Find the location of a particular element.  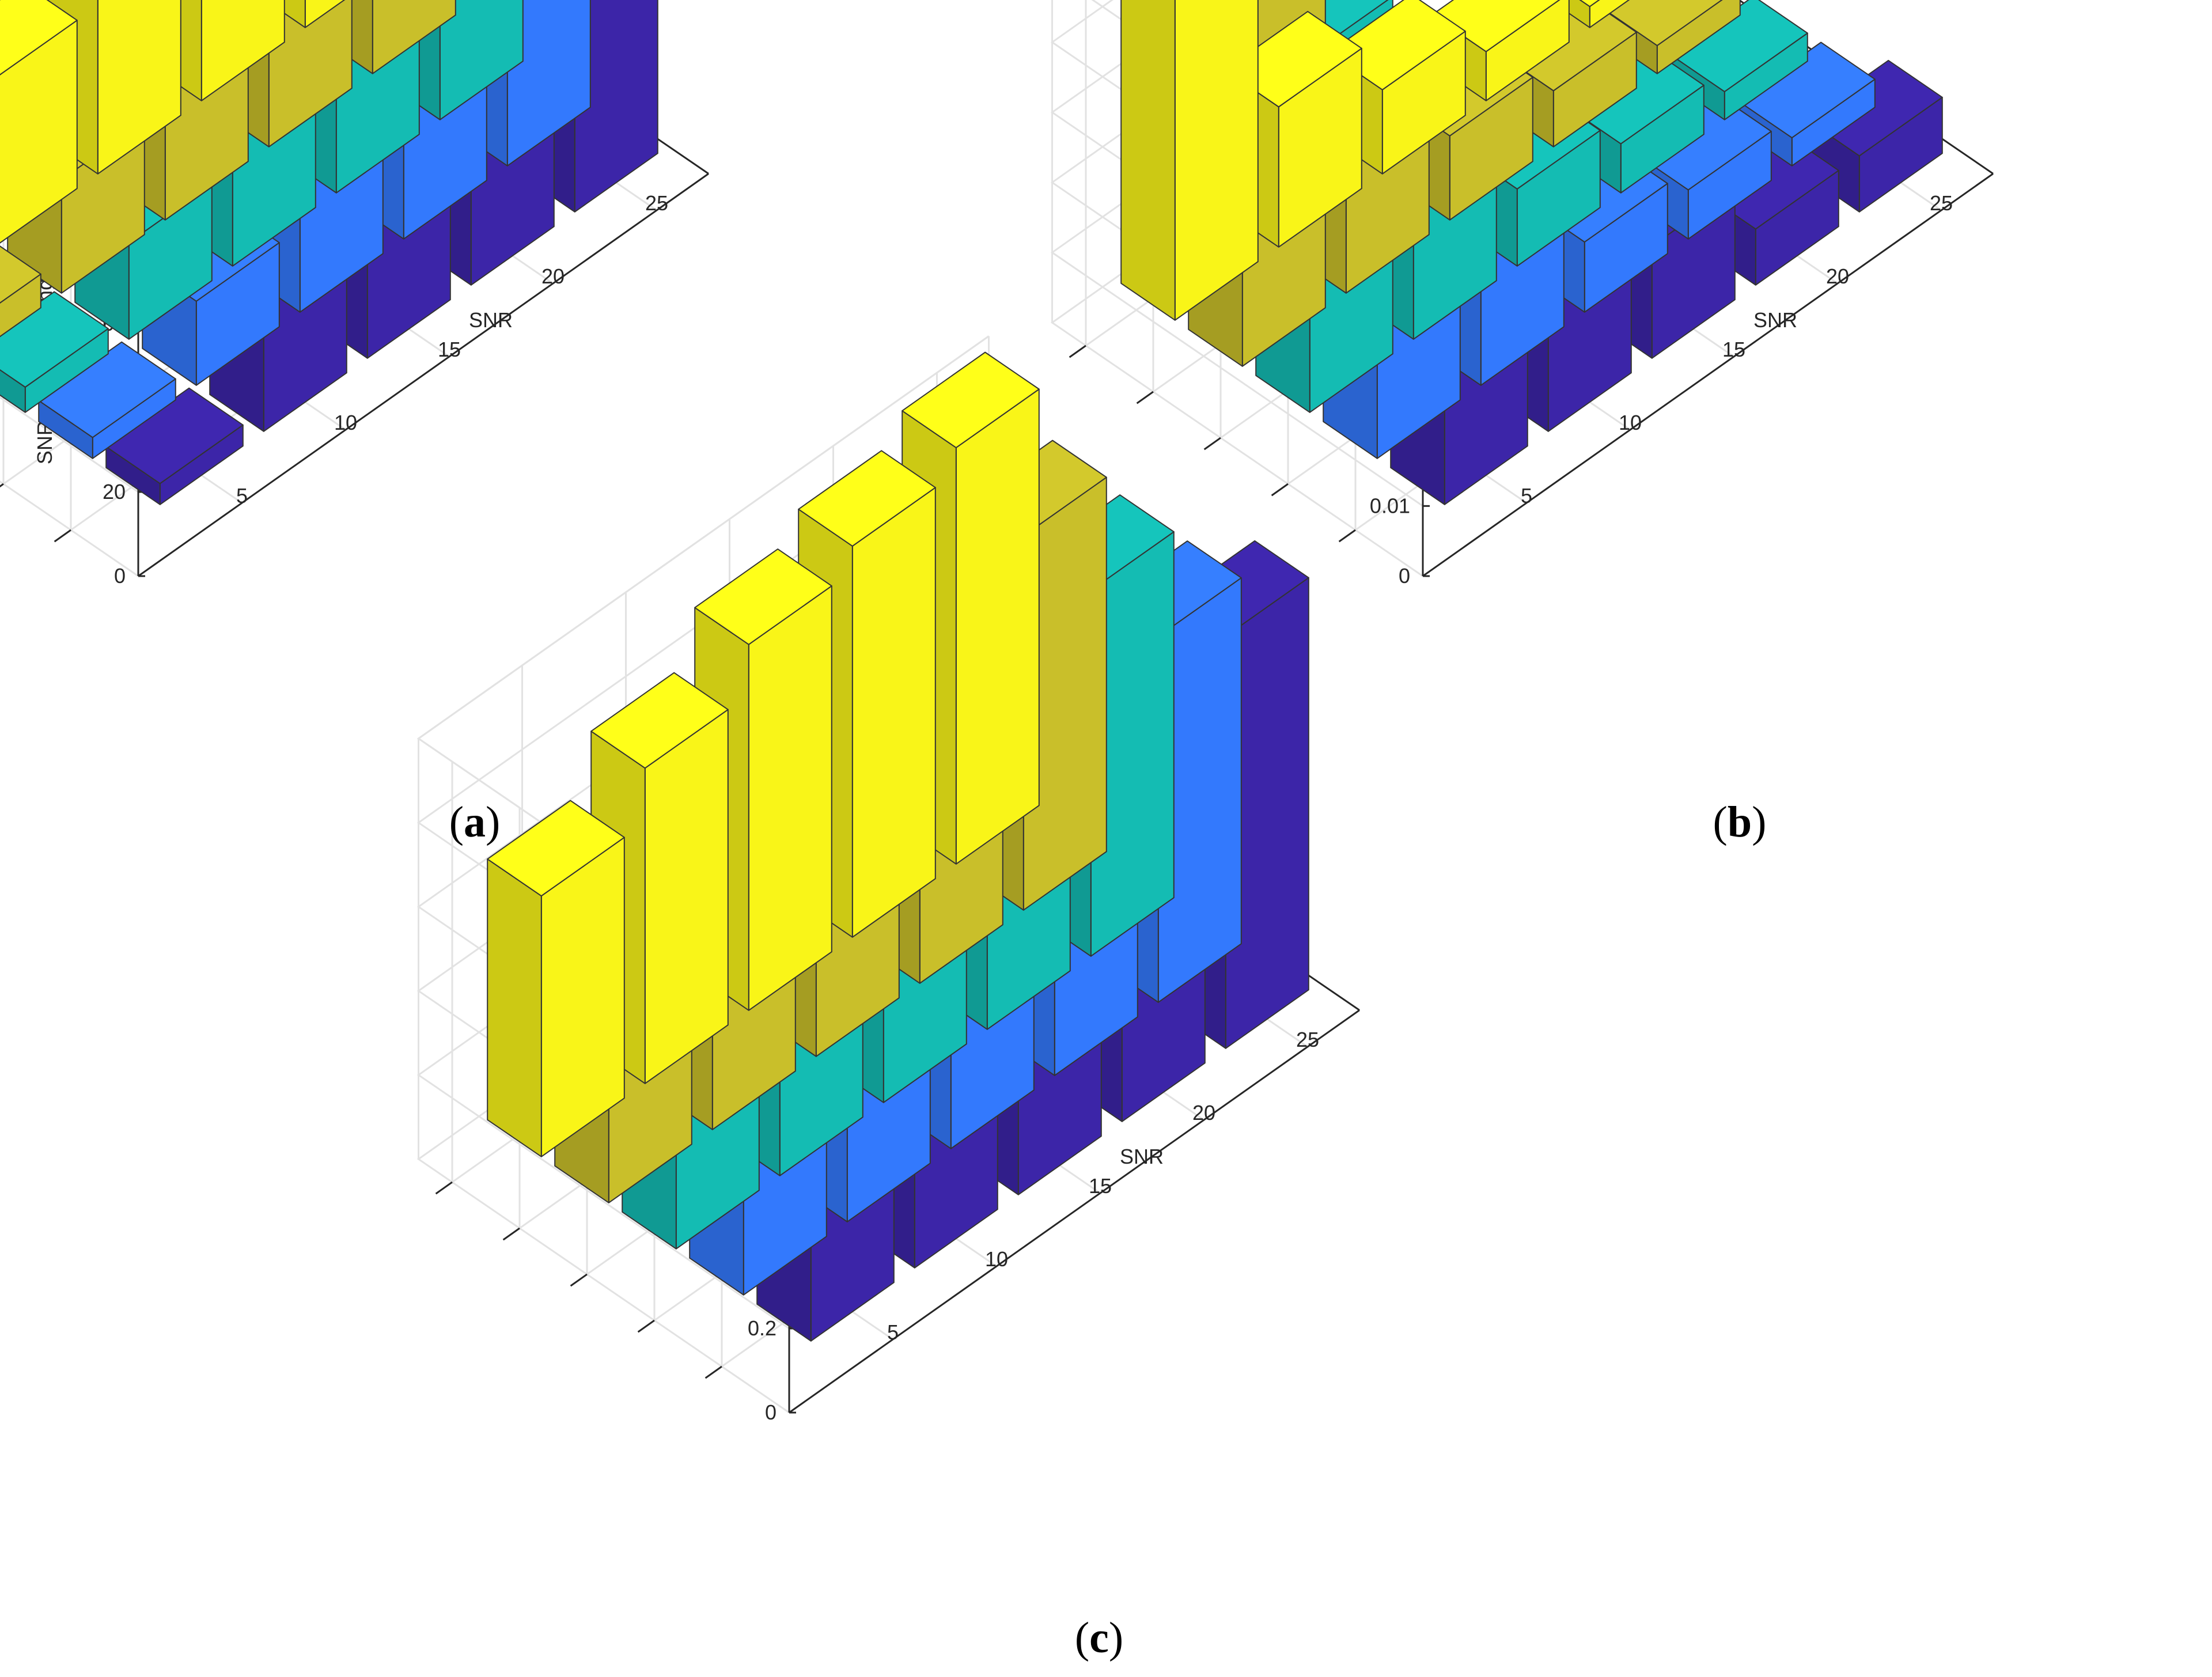

panel-label-b: (b) is located at coordinates (1740, 822).